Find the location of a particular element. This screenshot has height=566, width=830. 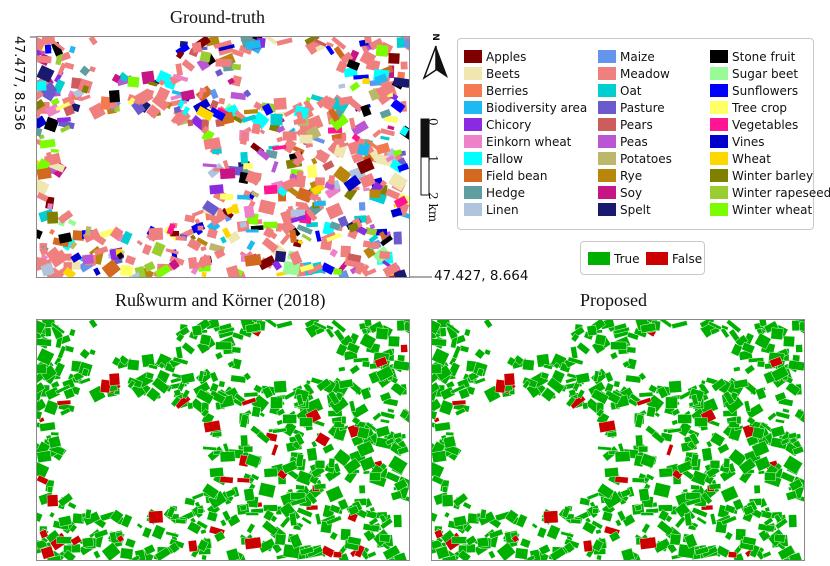

ground-truth-title: Ground-truth is located at coordinates (217, 17).